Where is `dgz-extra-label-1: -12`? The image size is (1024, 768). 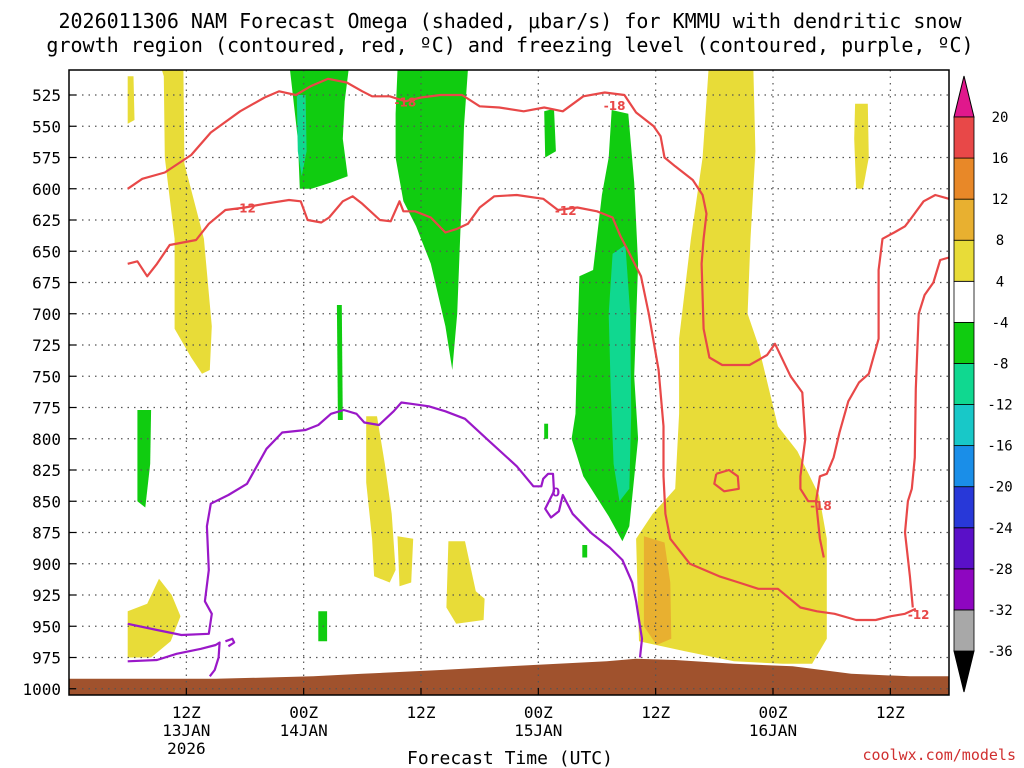
dgz-extra-label-1: -12 is located at coordinates (566, 211).